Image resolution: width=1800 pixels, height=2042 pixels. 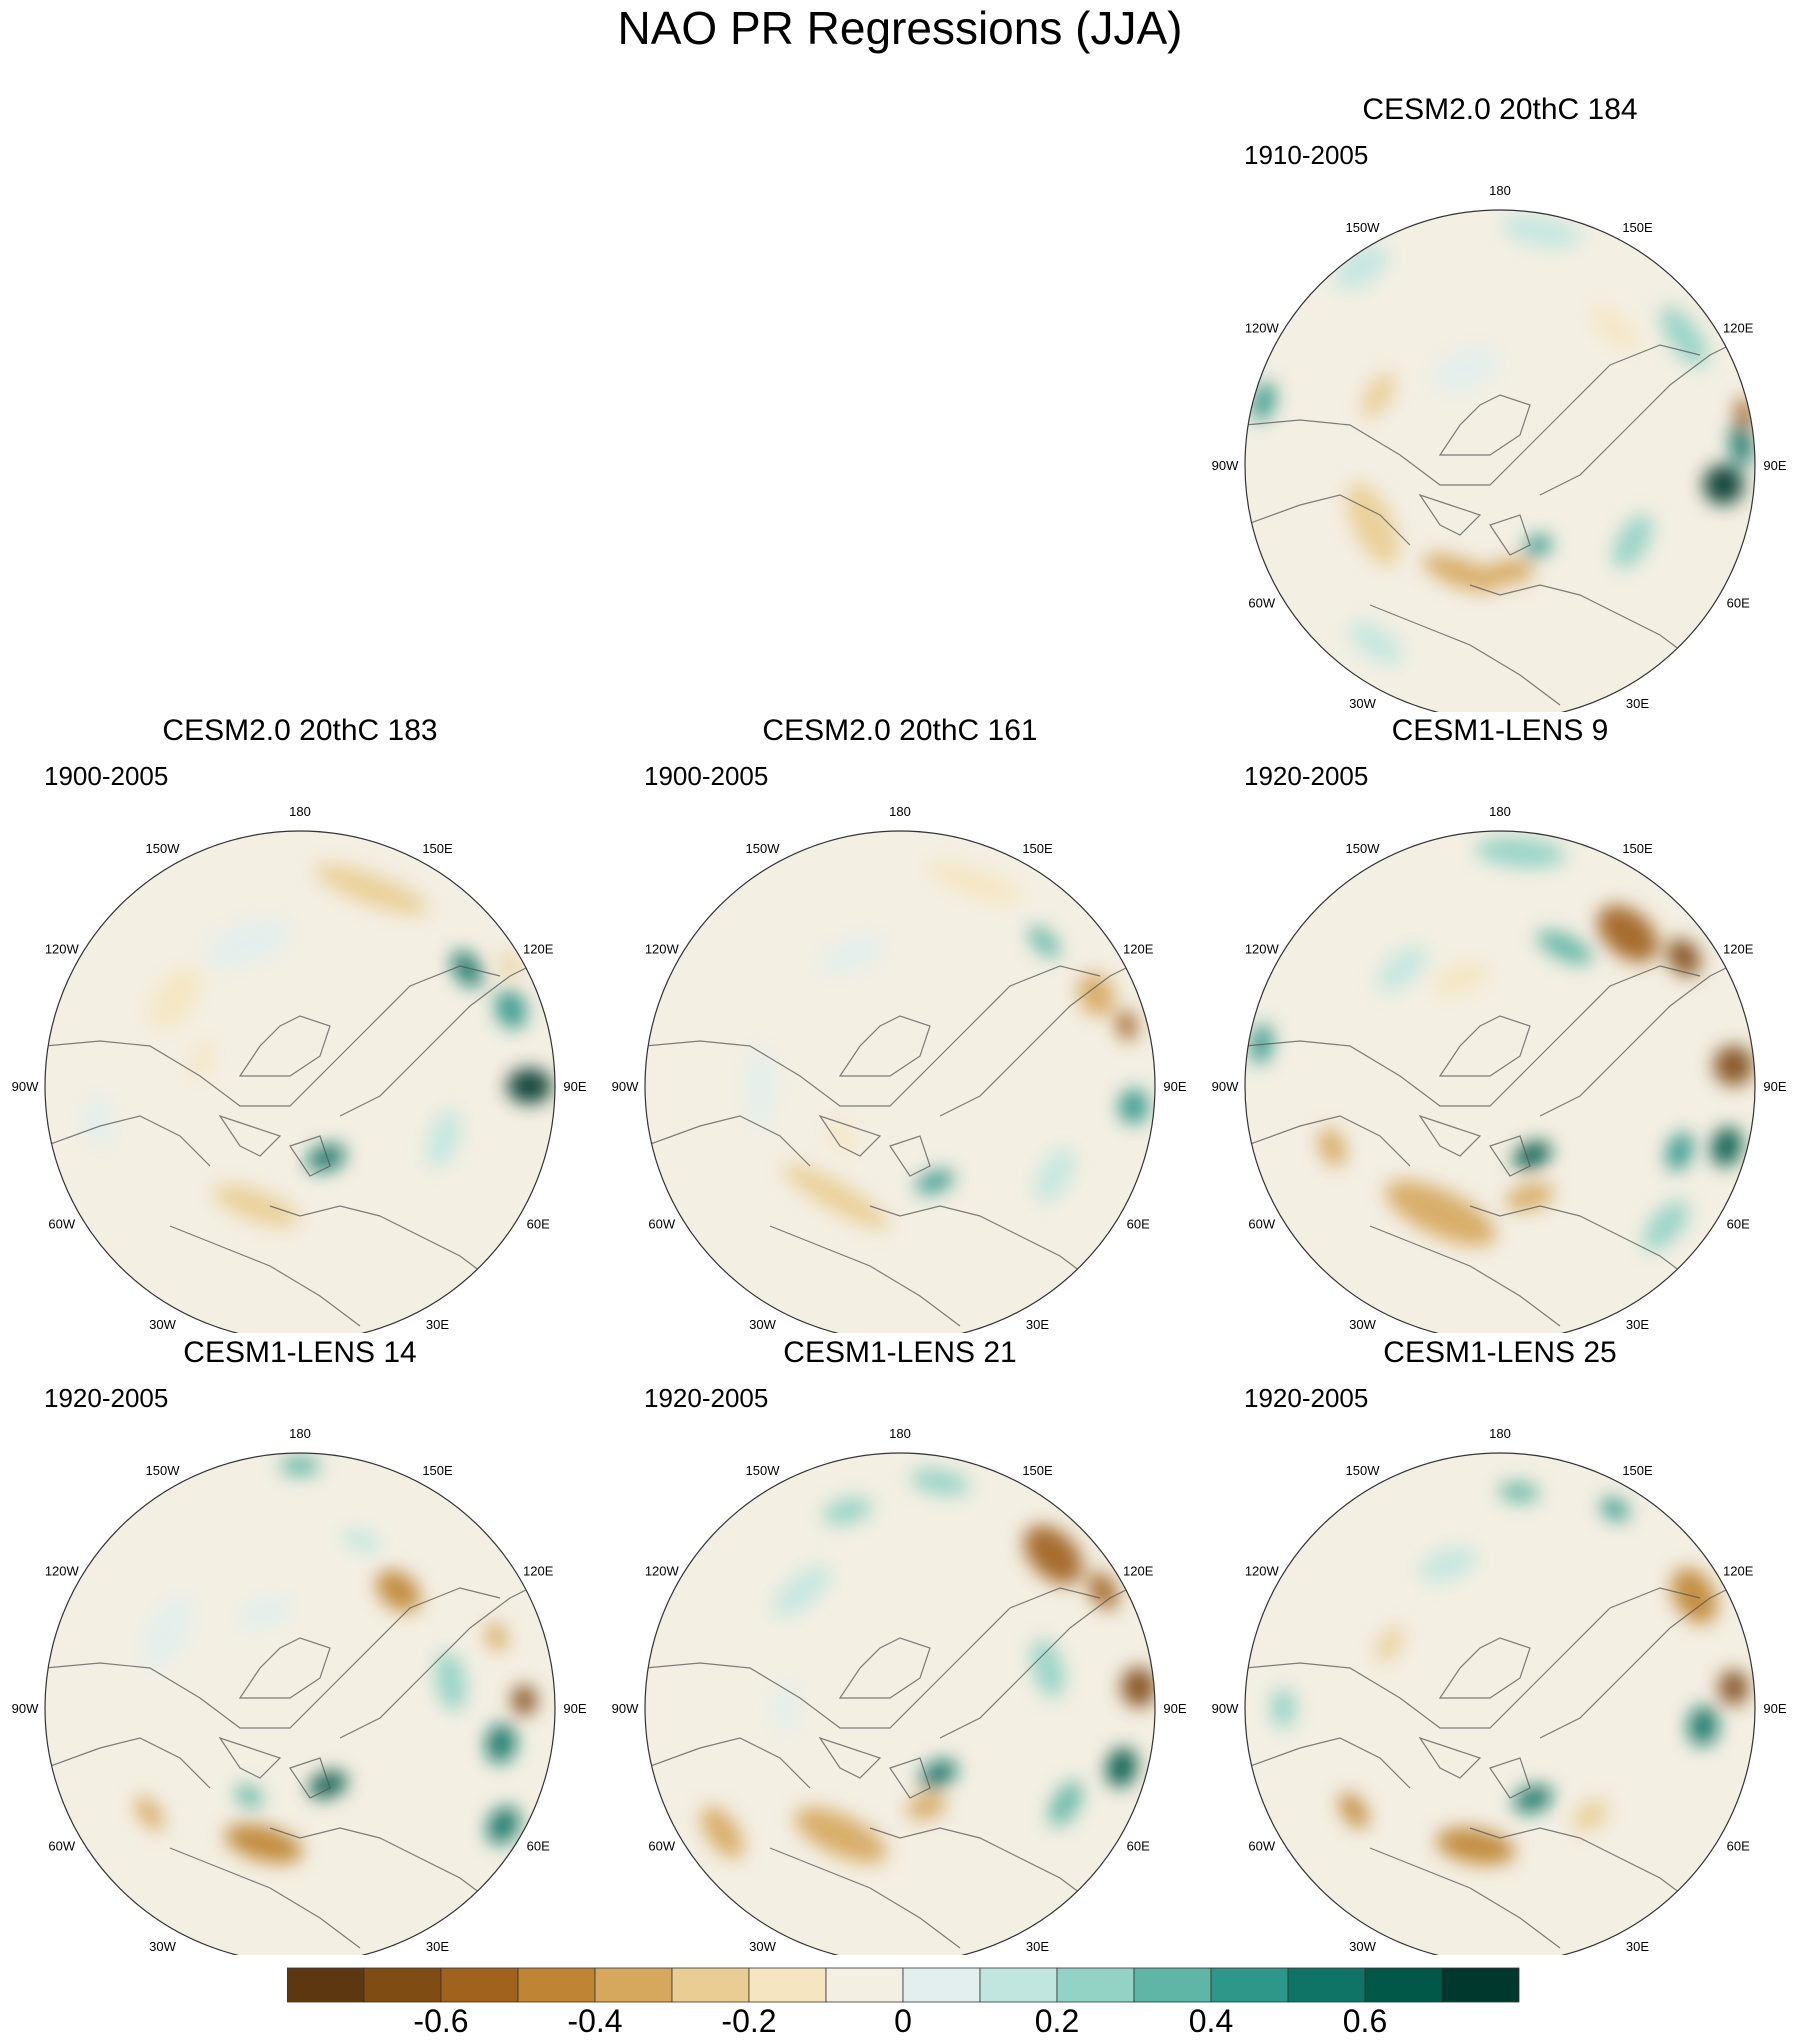 What do you see at coordinates (300, 1352) in the screenshot?
I see `panel-title: CESM1-LENS 14` at bounding box center [300, 1352].